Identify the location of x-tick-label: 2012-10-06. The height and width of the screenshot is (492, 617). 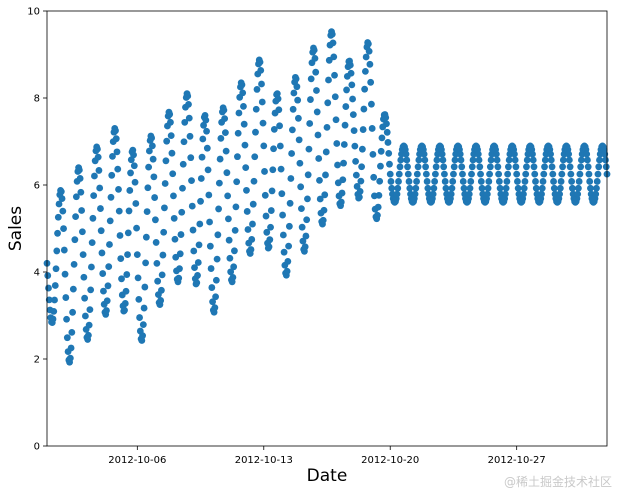
(137, 460).